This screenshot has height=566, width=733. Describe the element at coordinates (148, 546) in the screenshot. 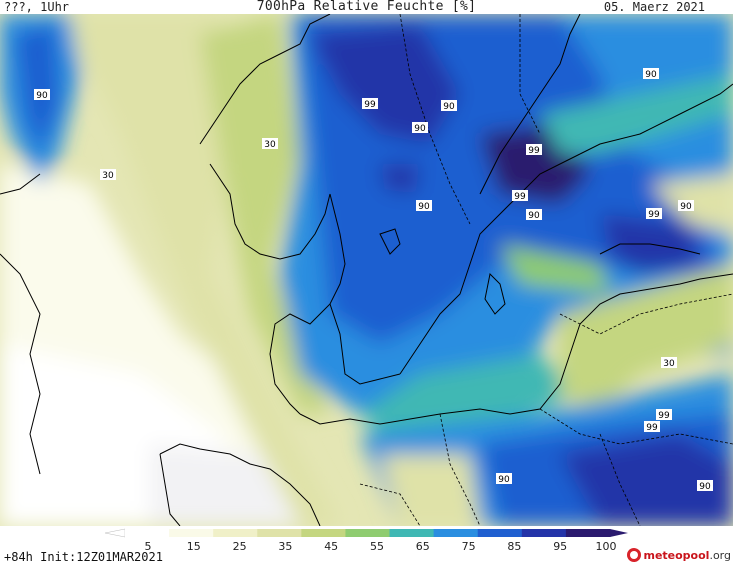

I see `colorbar-tick-label: 5` at that location.